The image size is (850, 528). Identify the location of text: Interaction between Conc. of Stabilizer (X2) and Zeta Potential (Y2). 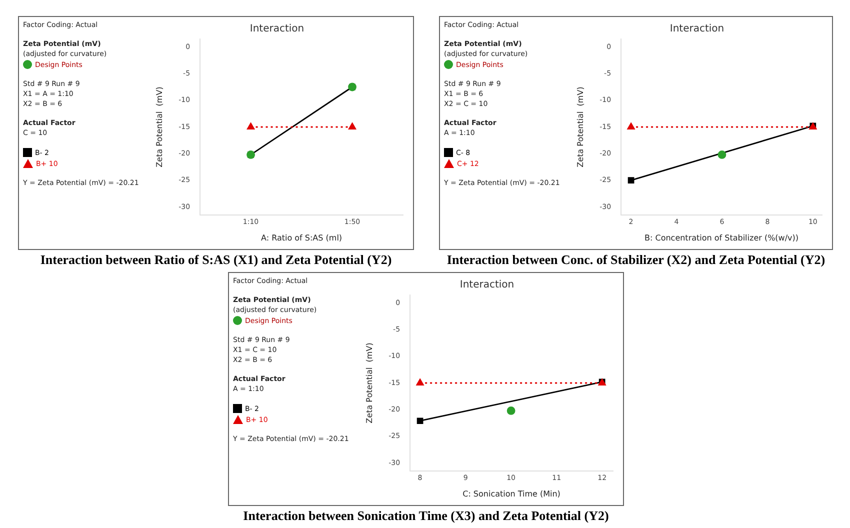
(636, 260).